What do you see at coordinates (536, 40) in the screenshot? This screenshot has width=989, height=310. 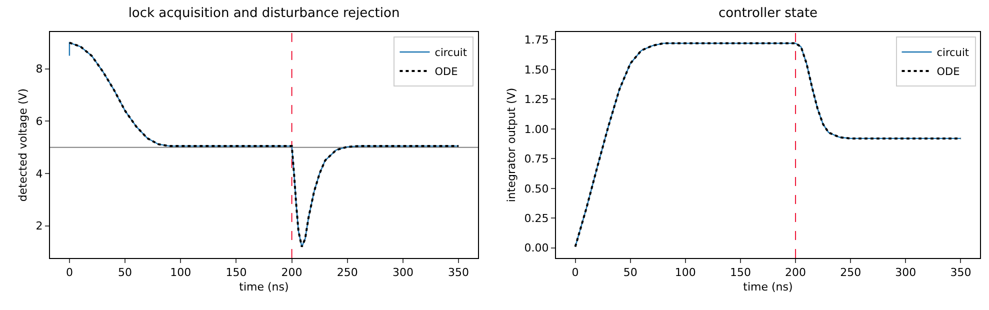 I see `y-tick-label: 1.75` at bounding box center [536, 40].